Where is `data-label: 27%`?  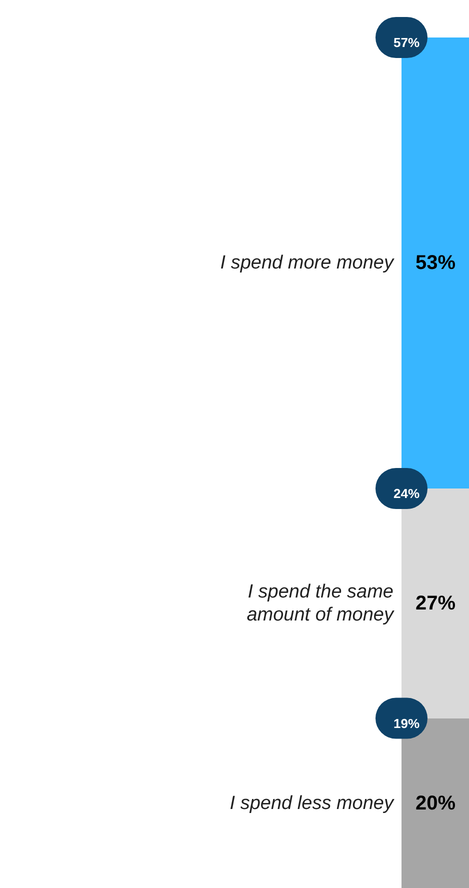
data-label: 27% is located at coordinates (435, 603).